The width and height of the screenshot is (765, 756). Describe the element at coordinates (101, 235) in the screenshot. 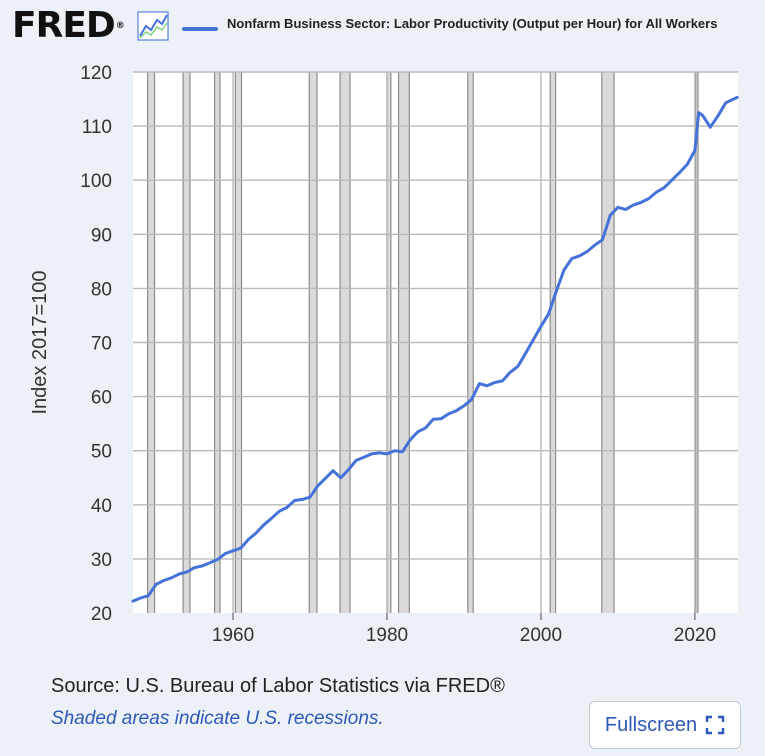

I see `y-tick-label: 90` at that location.